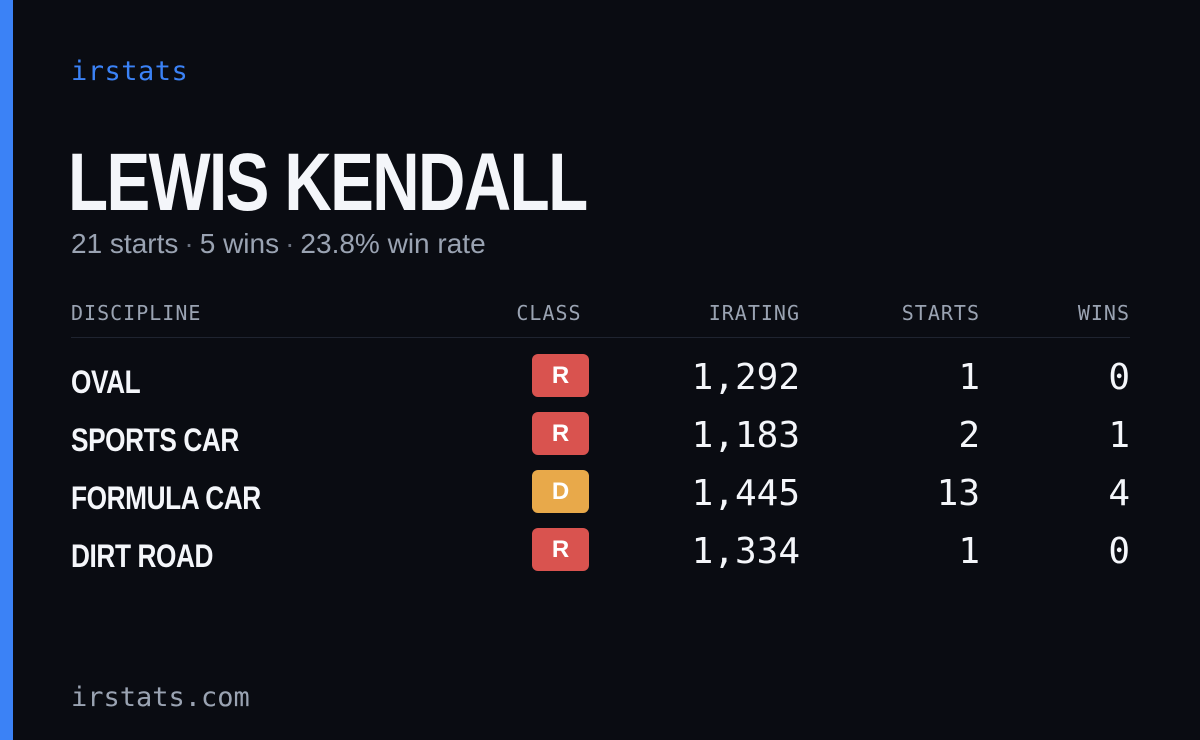 The height and width of the screenshot is (740, 1200). What do you see at coordinates (969, 435) in the screenshot?
I see `row-starts: 2` at bounding box center [969, 435].